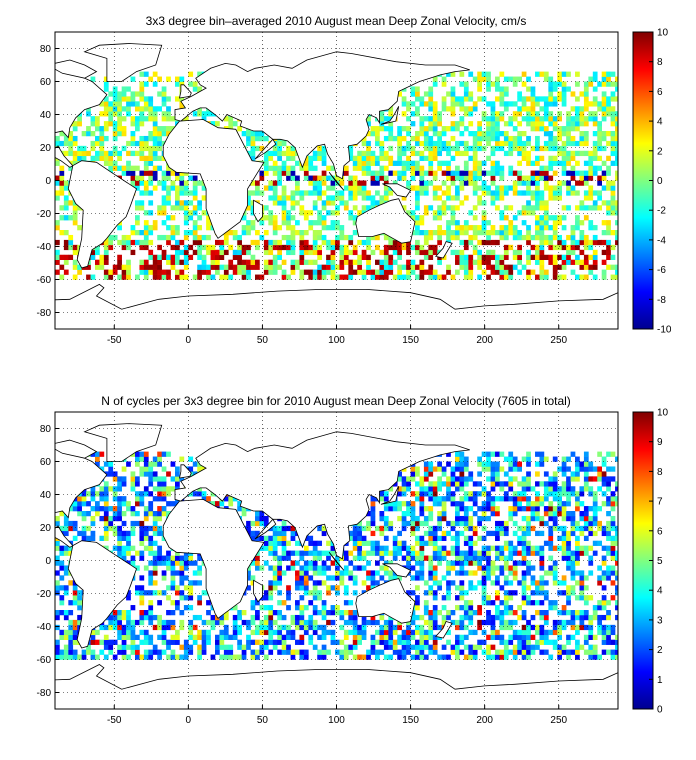 This screenshot has width=696, height=760. Describe the element at coordinates (385, 221) in the screenshot. I see `landmass` at that location.